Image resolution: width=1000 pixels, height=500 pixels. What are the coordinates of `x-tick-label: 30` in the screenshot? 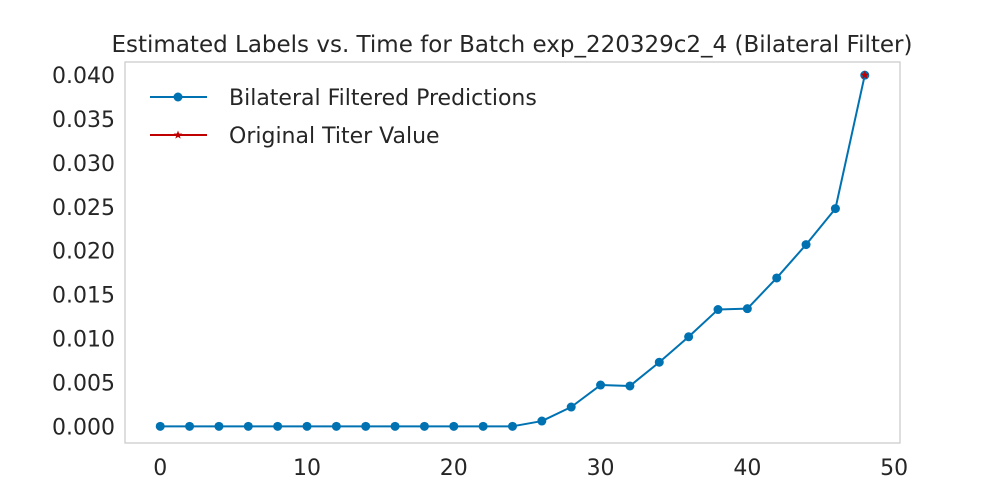 It's located at (601, 468).